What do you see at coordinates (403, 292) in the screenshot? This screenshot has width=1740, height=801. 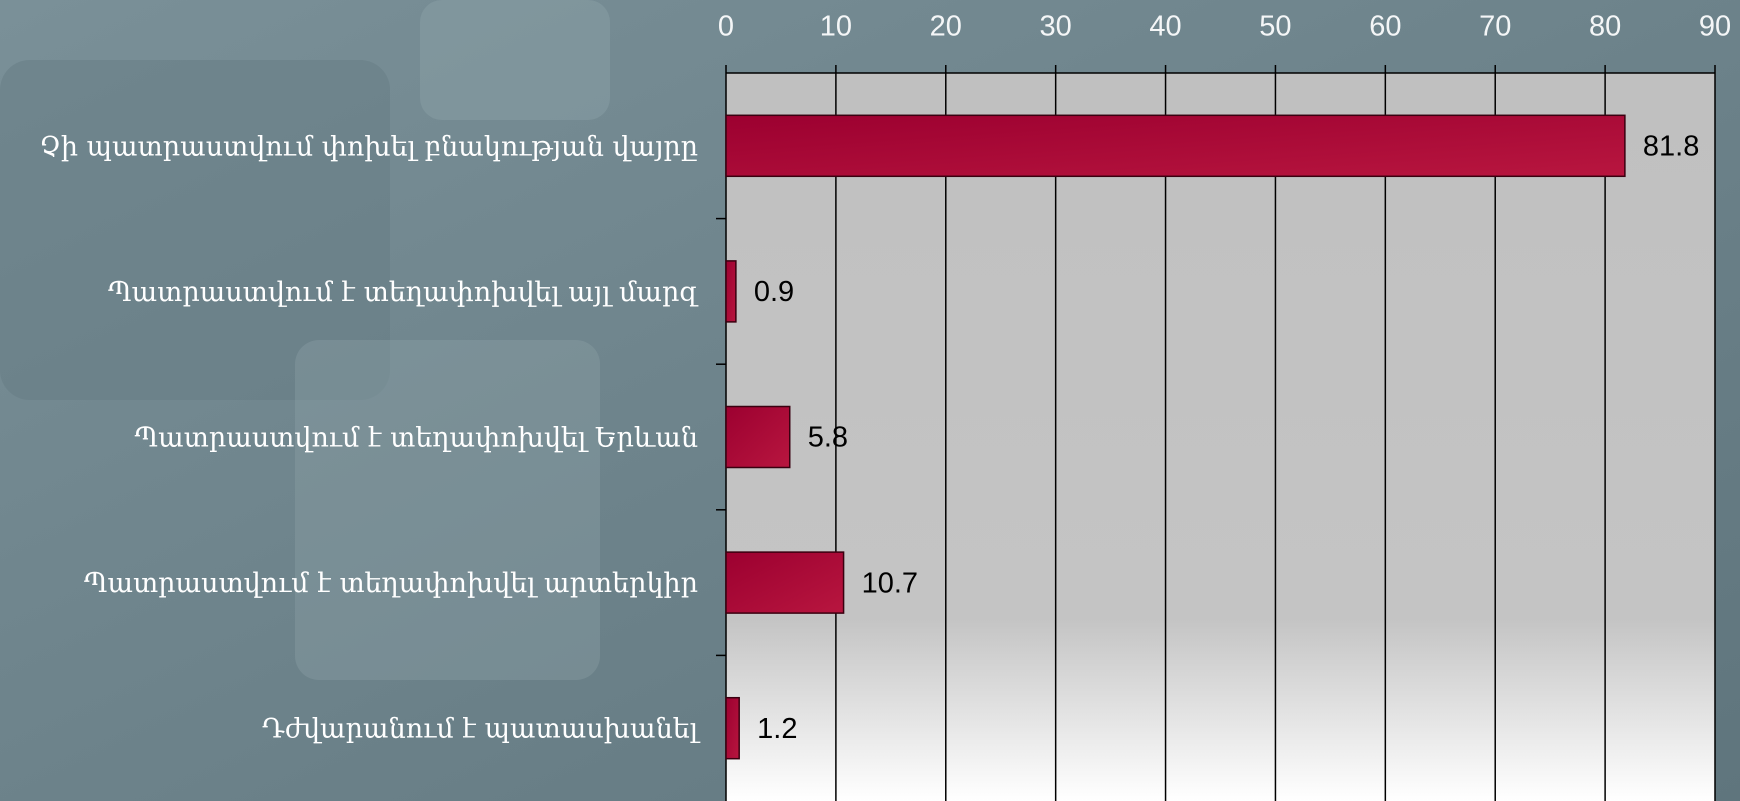 I see `category-label: Պատրաստվում է տեղափոխվել այլ մարզ` at bounding box center [403, 292].